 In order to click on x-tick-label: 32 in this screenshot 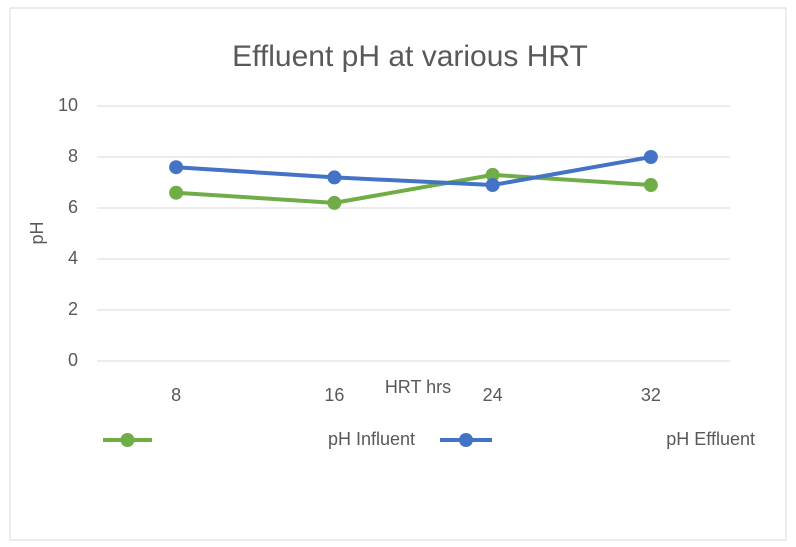, I will do `click(651, 395)`.